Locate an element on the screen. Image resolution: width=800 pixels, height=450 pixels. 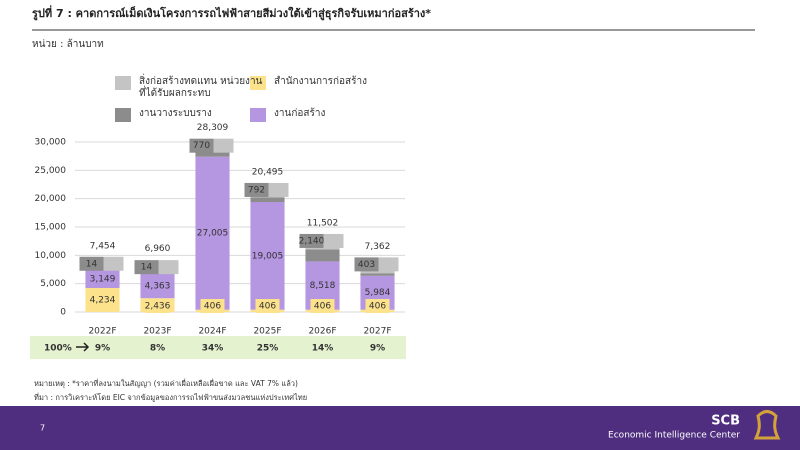
share-row is located at coordinates (218, 347).